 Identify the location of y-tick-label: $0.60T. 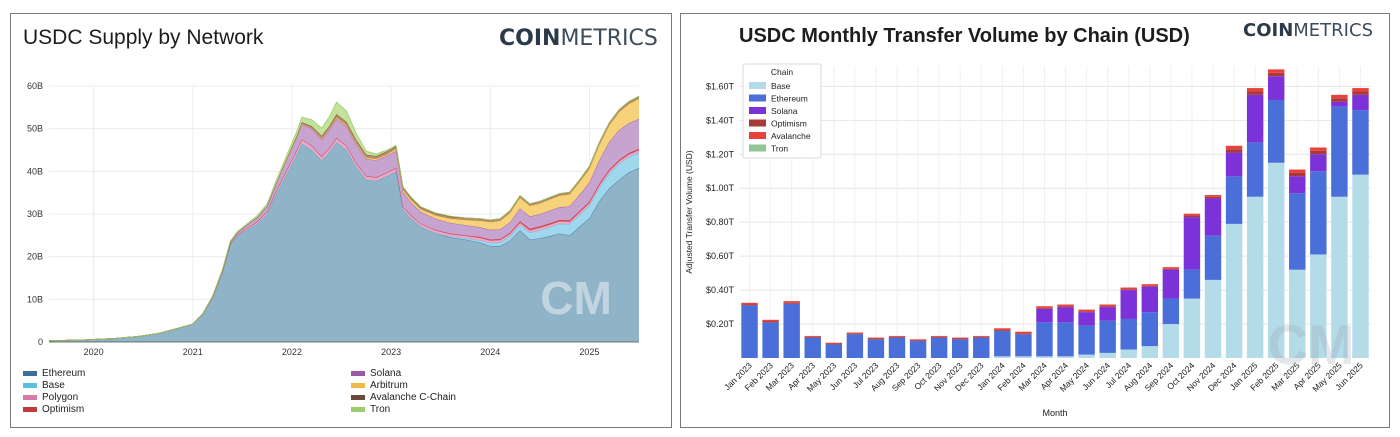
(720, 256).